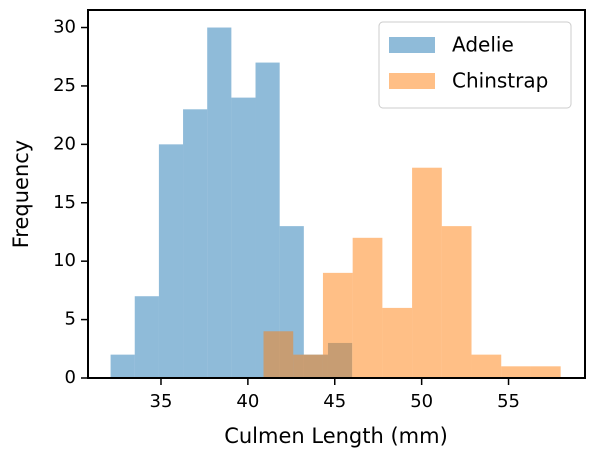  Describe the element at coordinates (64, 260) in the screenshot. I see `y-tick-label: 10` at that location.